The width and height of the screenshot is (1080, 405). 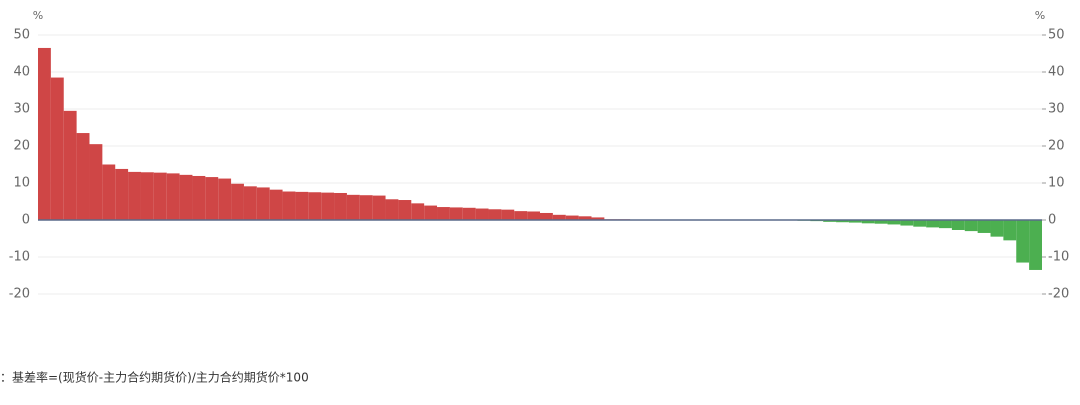 What do you see at coordinates (1058, 294) in the screenshot?
I see `y2-tick-label: -20` at bounding box center [1058, 294].